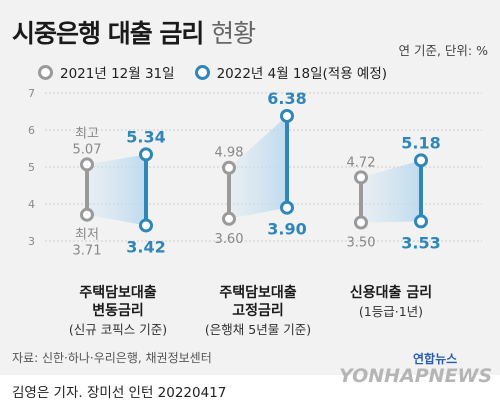  What do you see at coordinates (31, 204) in the screenshot?
I see `y-tick-label-4: 4` at bounding box center [31, 204].